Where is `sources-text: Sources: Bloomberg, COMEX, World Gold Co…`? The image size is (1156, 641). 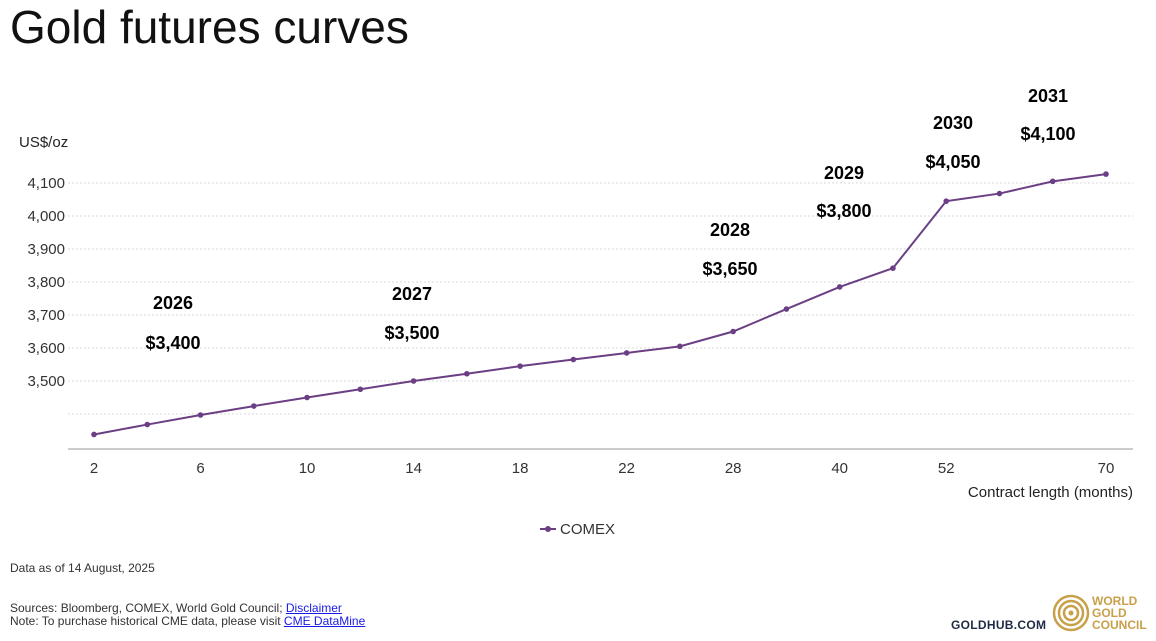 sources-text: Sources: Bloomberg, COMEX, World Gold Co… is located at coordinates (148, 608).